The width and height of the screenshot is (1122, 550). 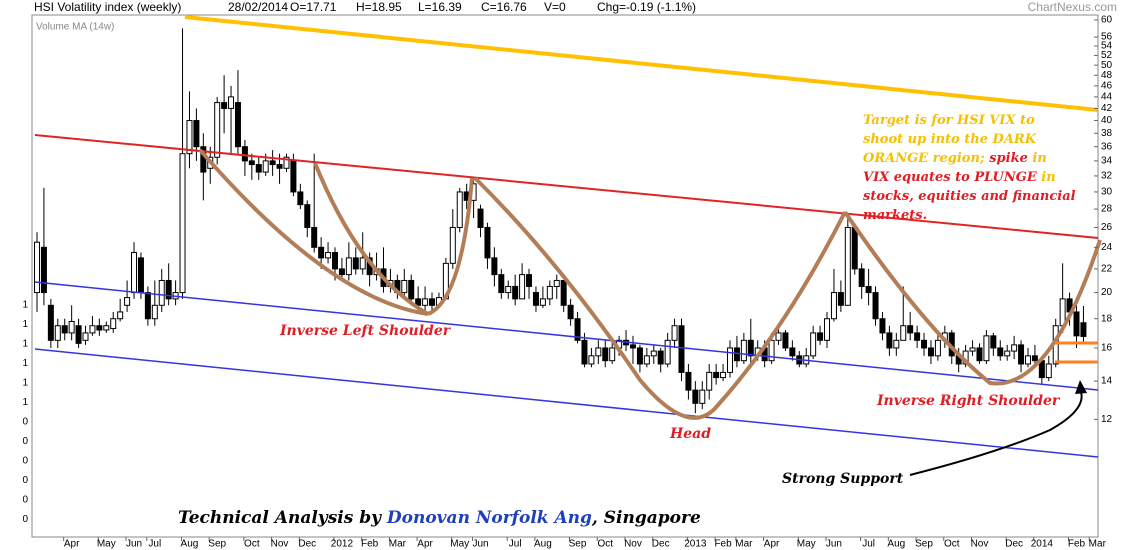 I want to click on header-low: L=16.39, so click(x=440, y=7).